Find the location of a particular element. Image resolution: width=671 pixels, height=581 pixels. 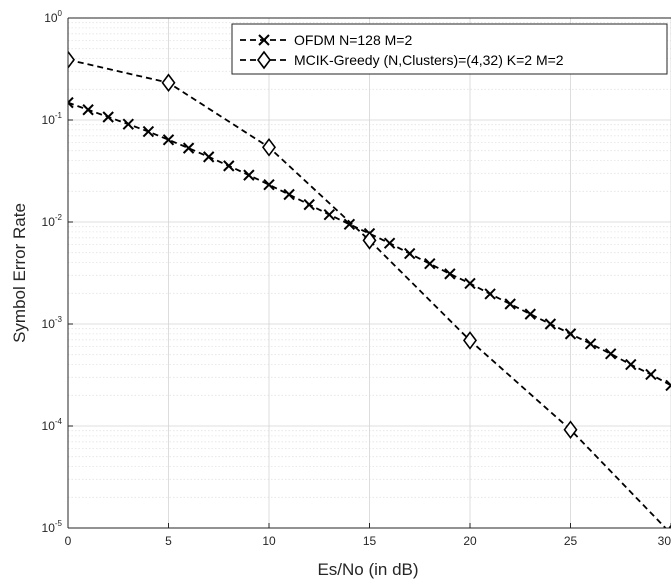

x-tick-label: 10 is located at coordinates (269, 541).